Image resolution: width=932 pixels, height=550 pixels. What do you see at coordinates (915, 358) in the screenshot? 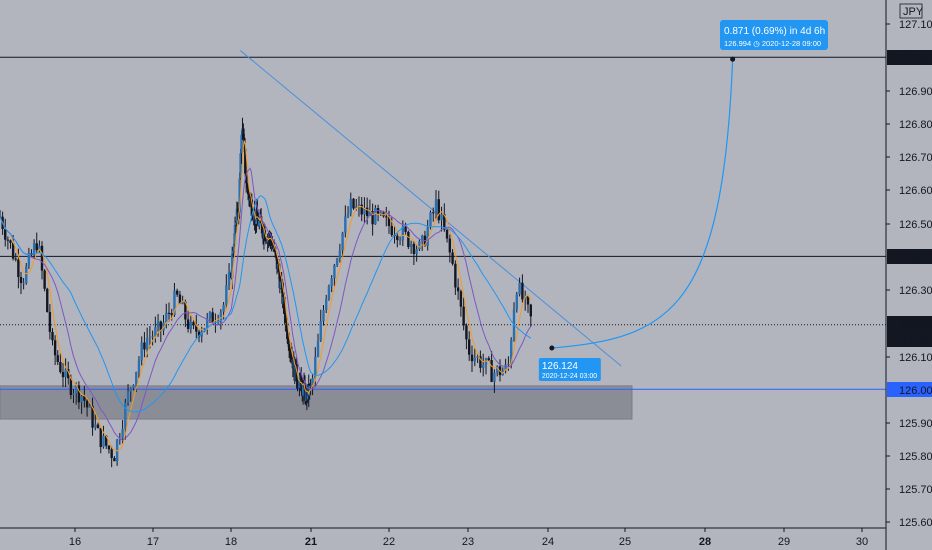
I see `price-tick: 126.100` at bounding box center [915, 358].